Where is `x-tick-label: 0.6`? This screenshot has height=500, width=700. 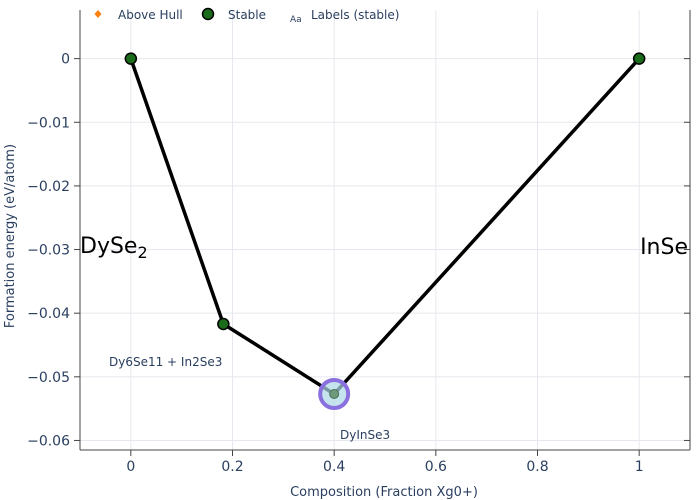
x-tick-label: 0.6 is located at coordinates (436, 467).